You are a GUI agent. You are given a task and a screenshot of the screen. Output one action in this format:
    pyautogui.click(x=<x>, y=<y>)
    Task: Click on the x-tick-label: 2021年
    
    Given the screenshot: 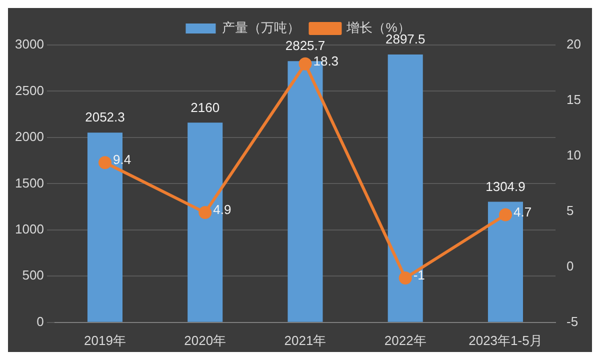 What is the action you would take?
    pyautogui.click(x=305, y=340)
    